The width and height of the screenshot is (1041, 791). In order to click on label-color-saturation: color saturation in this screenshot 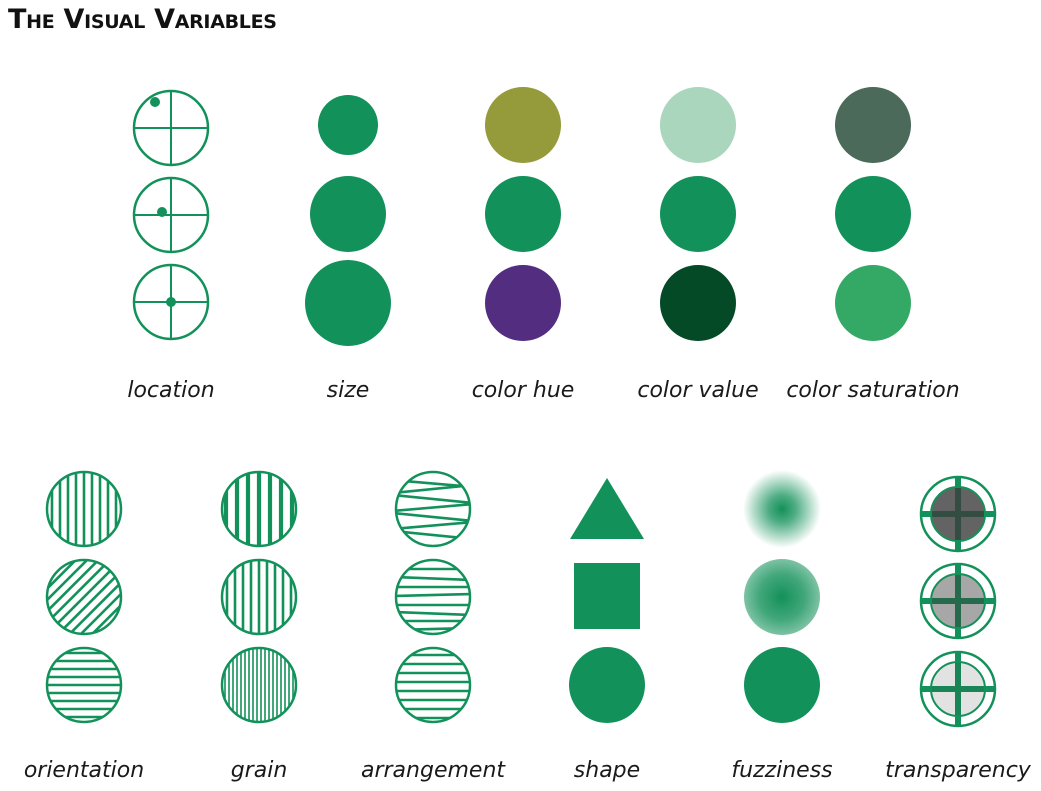, I will do `click(873, 390)`.